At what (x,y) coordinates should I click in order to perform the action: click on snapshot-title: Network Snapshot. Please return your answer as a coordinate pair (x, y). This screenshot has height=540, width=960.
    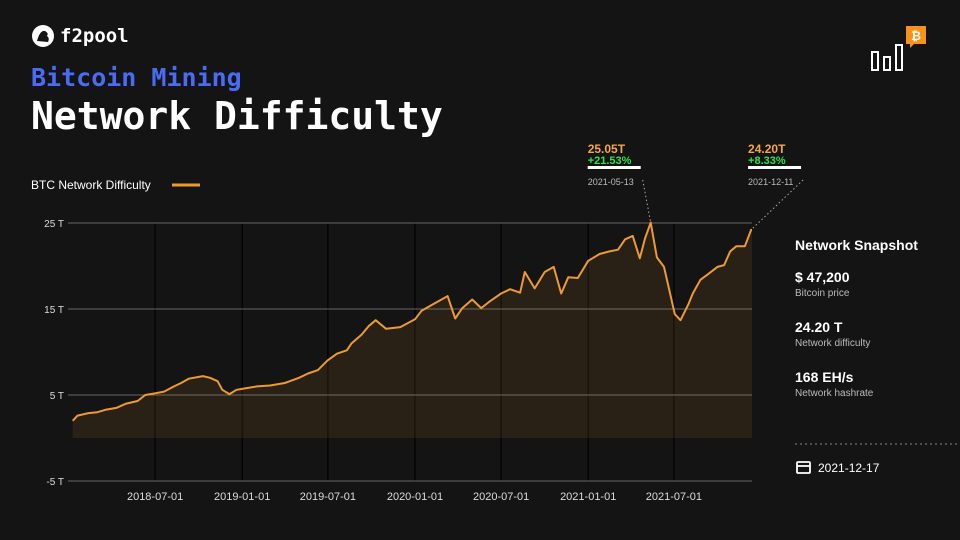
    Looking at the image, I should click on (856, 245).